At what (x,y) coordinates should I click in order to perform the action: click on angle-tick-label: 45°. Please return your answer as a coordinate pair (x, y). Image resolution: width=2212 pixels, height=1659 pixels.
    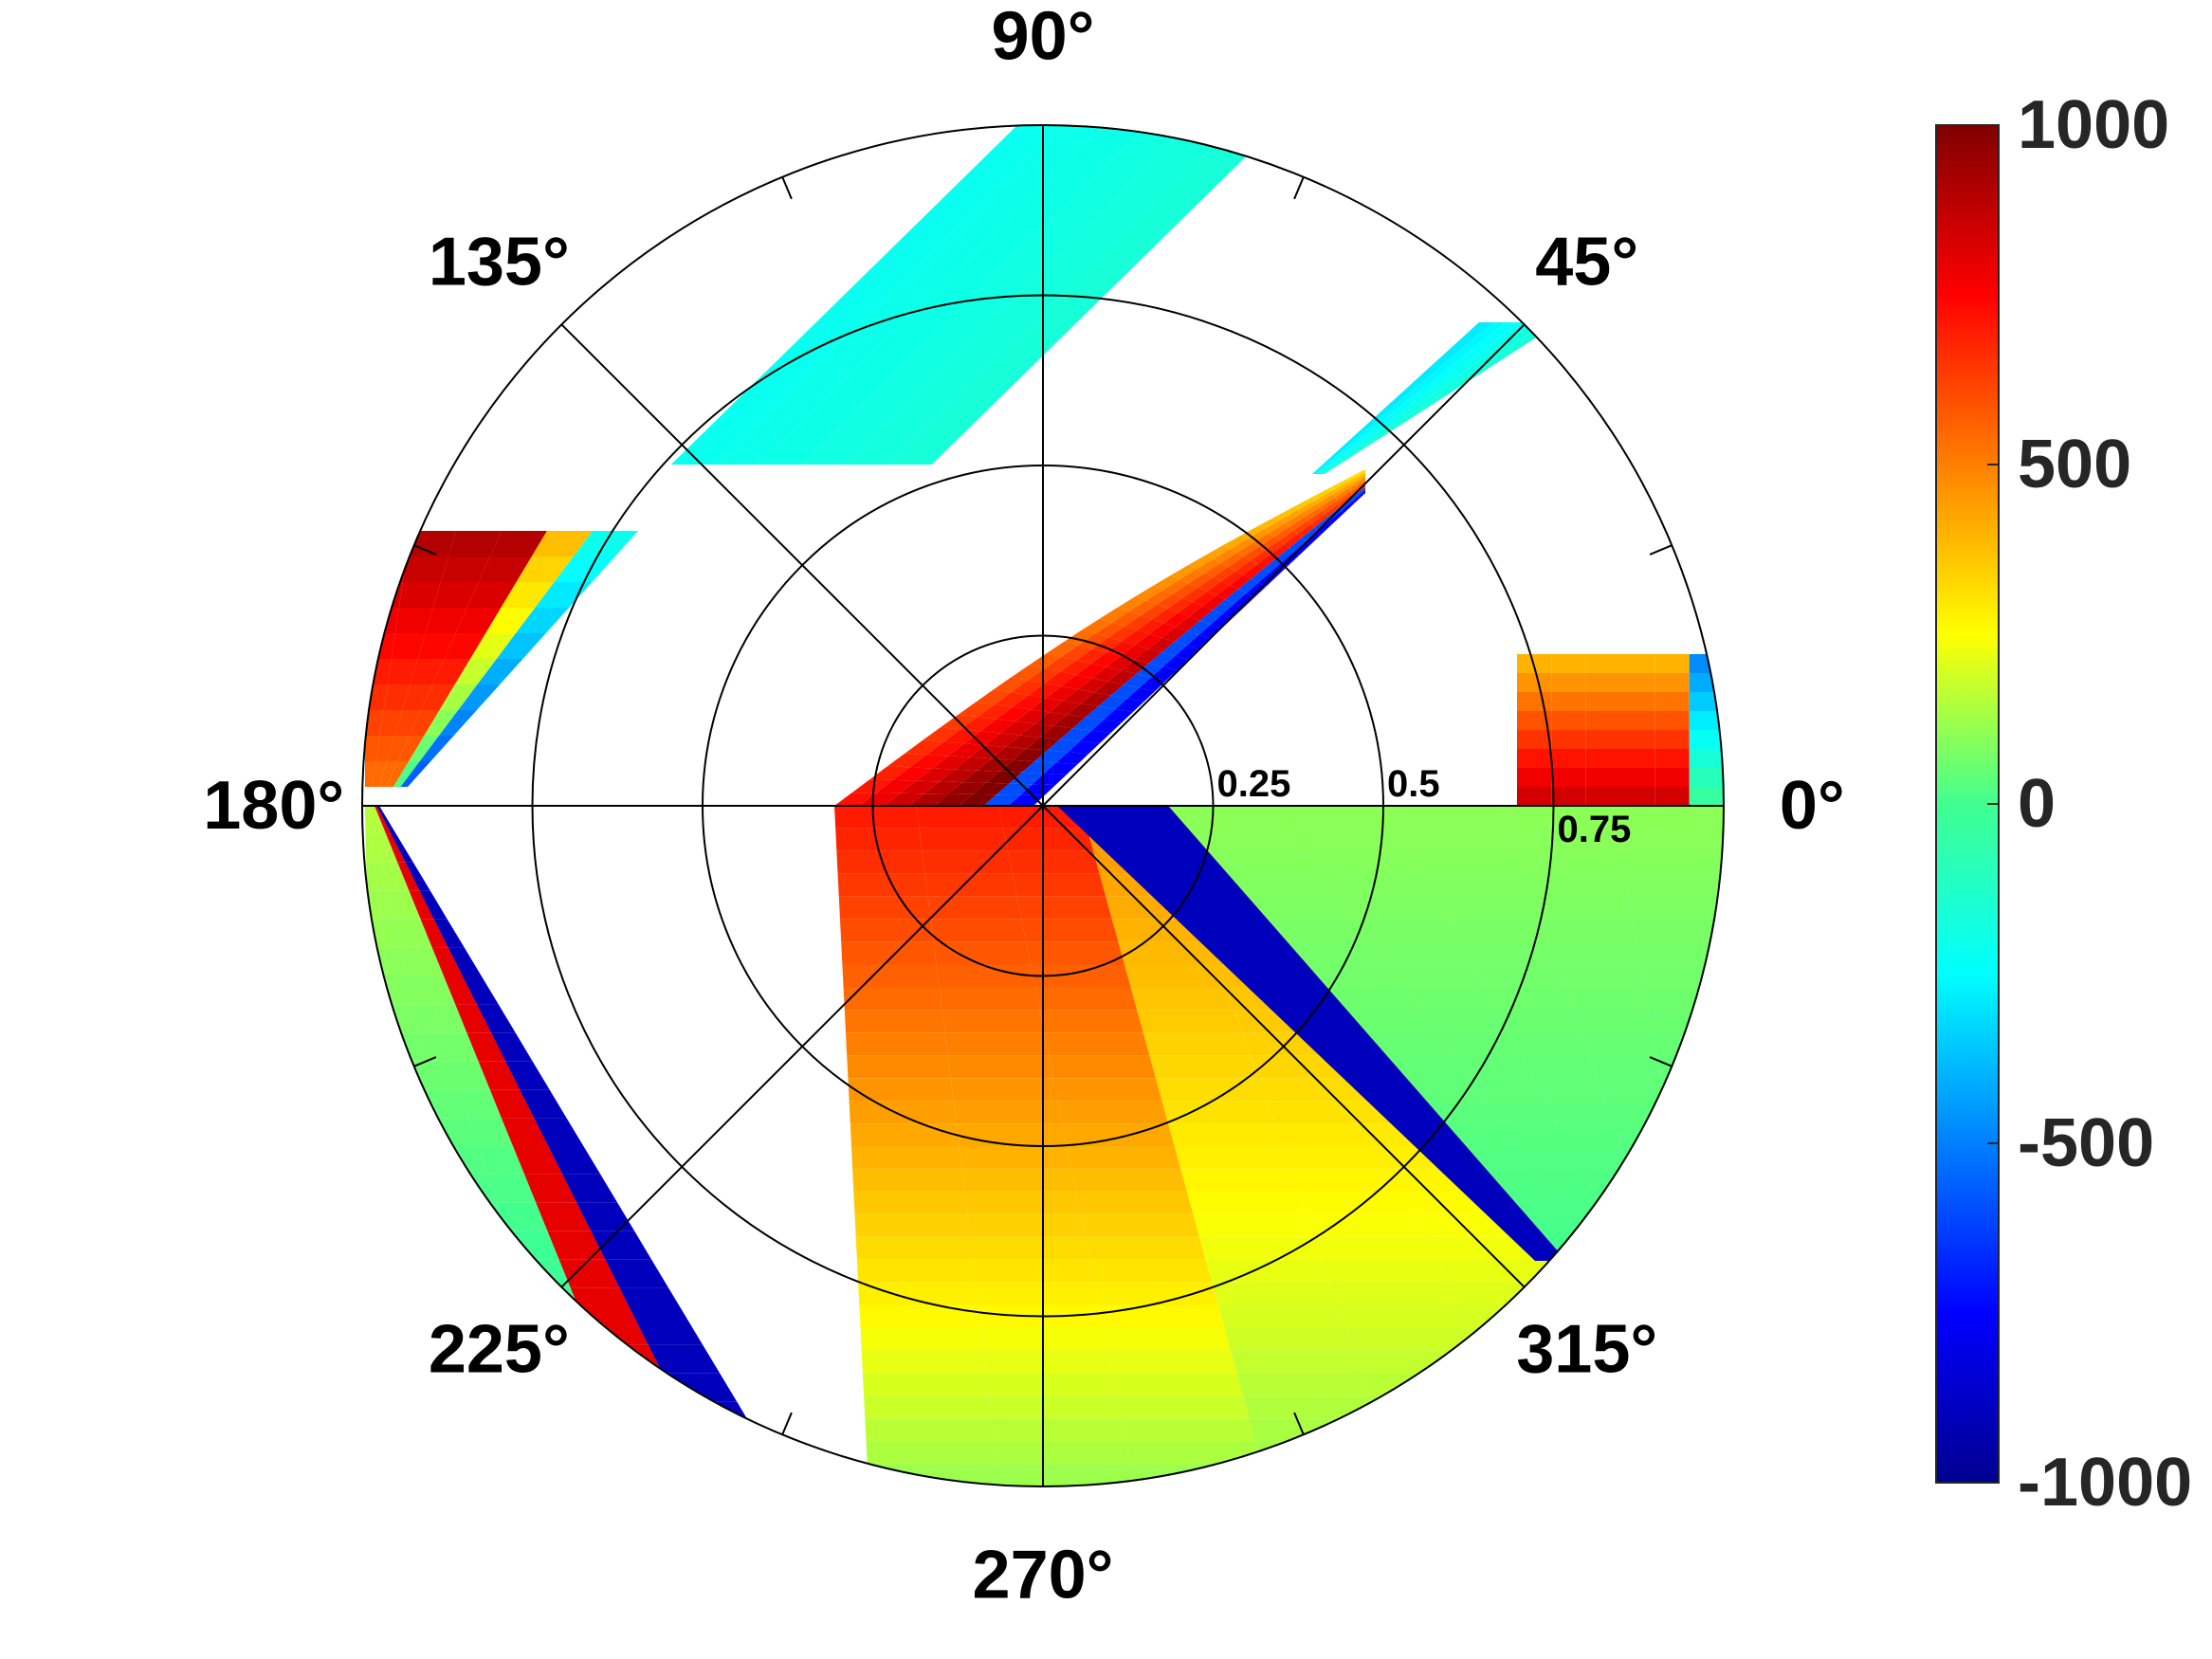
    Looking at the image, I should click on (1586, 262).